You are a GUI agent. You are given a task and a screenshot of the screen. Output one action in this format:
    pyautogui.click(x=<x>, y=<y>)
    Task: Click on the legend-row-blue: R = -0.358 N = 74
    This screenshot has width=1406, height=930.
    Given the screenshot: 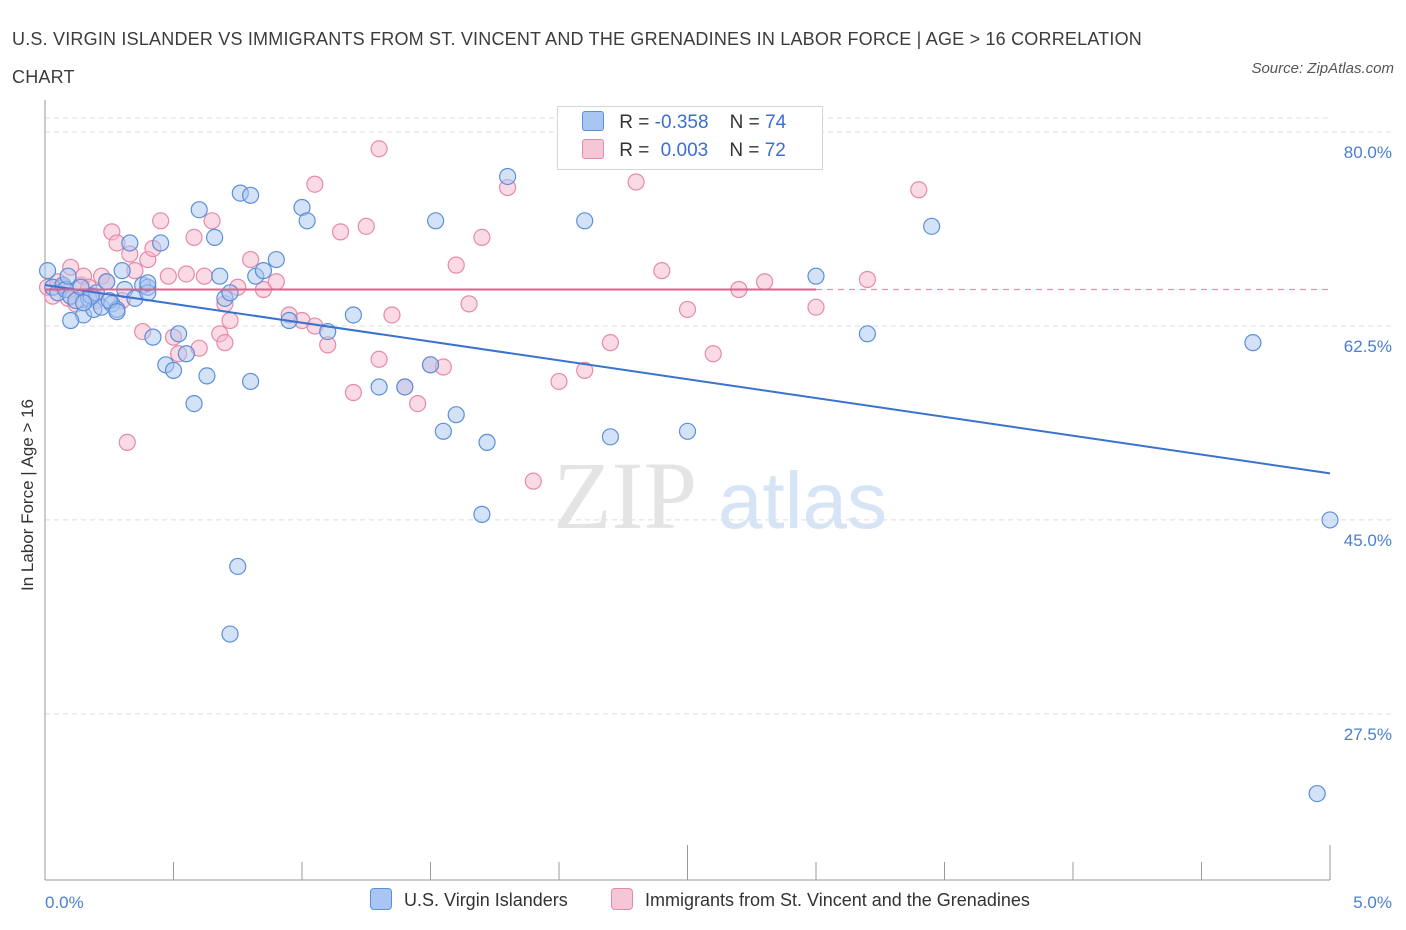 What is the action you would take?
    pyautogui.click(x=684, y=125)
    